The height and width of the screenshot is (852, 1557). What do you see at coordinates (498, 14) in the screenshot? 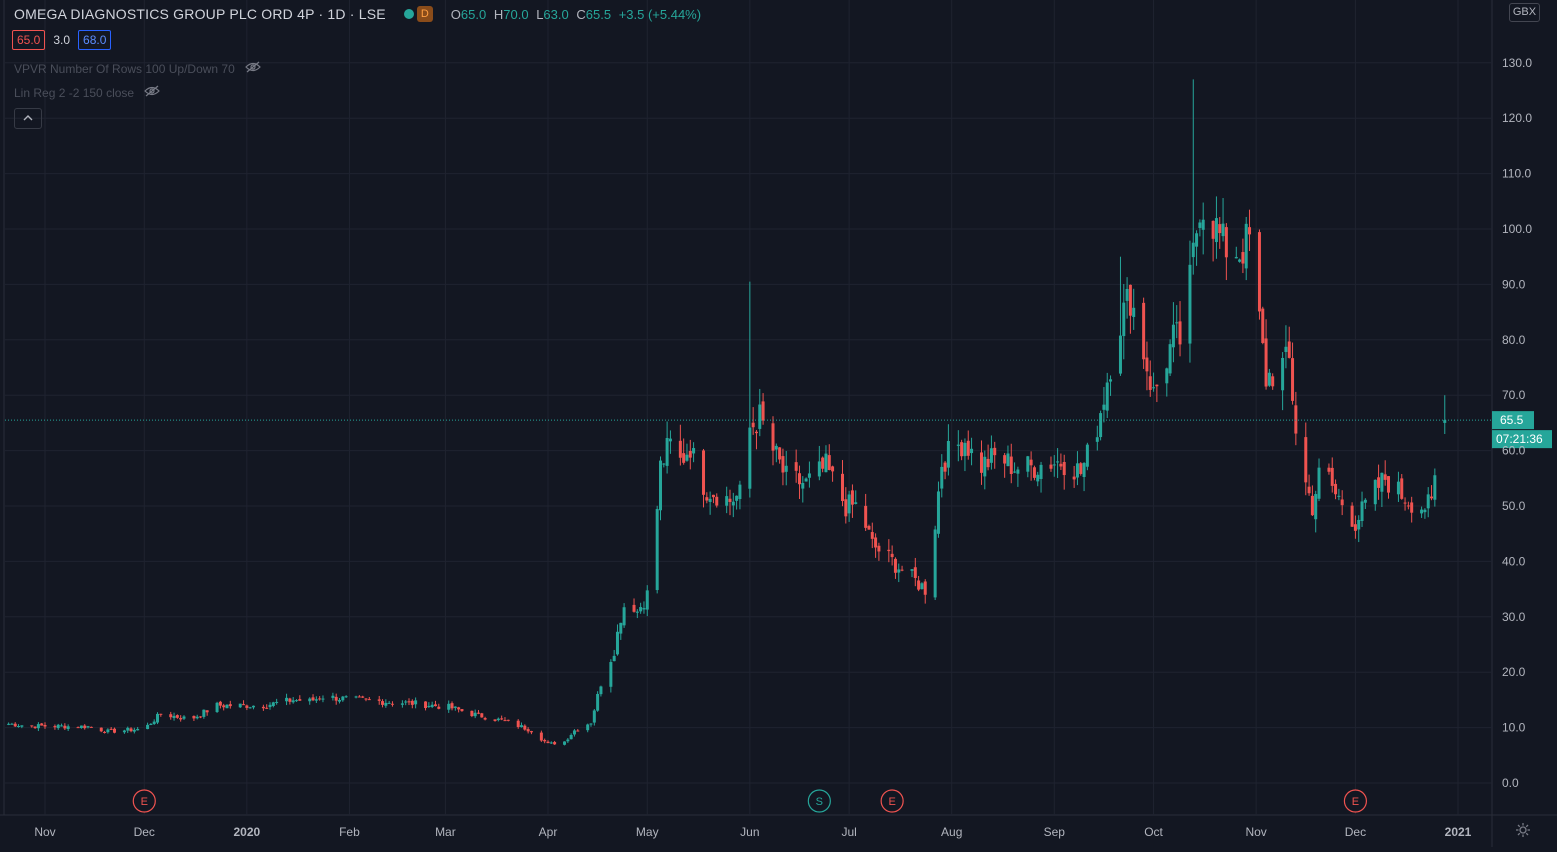
I see `high-label: H` at bounding box center [498, 14].